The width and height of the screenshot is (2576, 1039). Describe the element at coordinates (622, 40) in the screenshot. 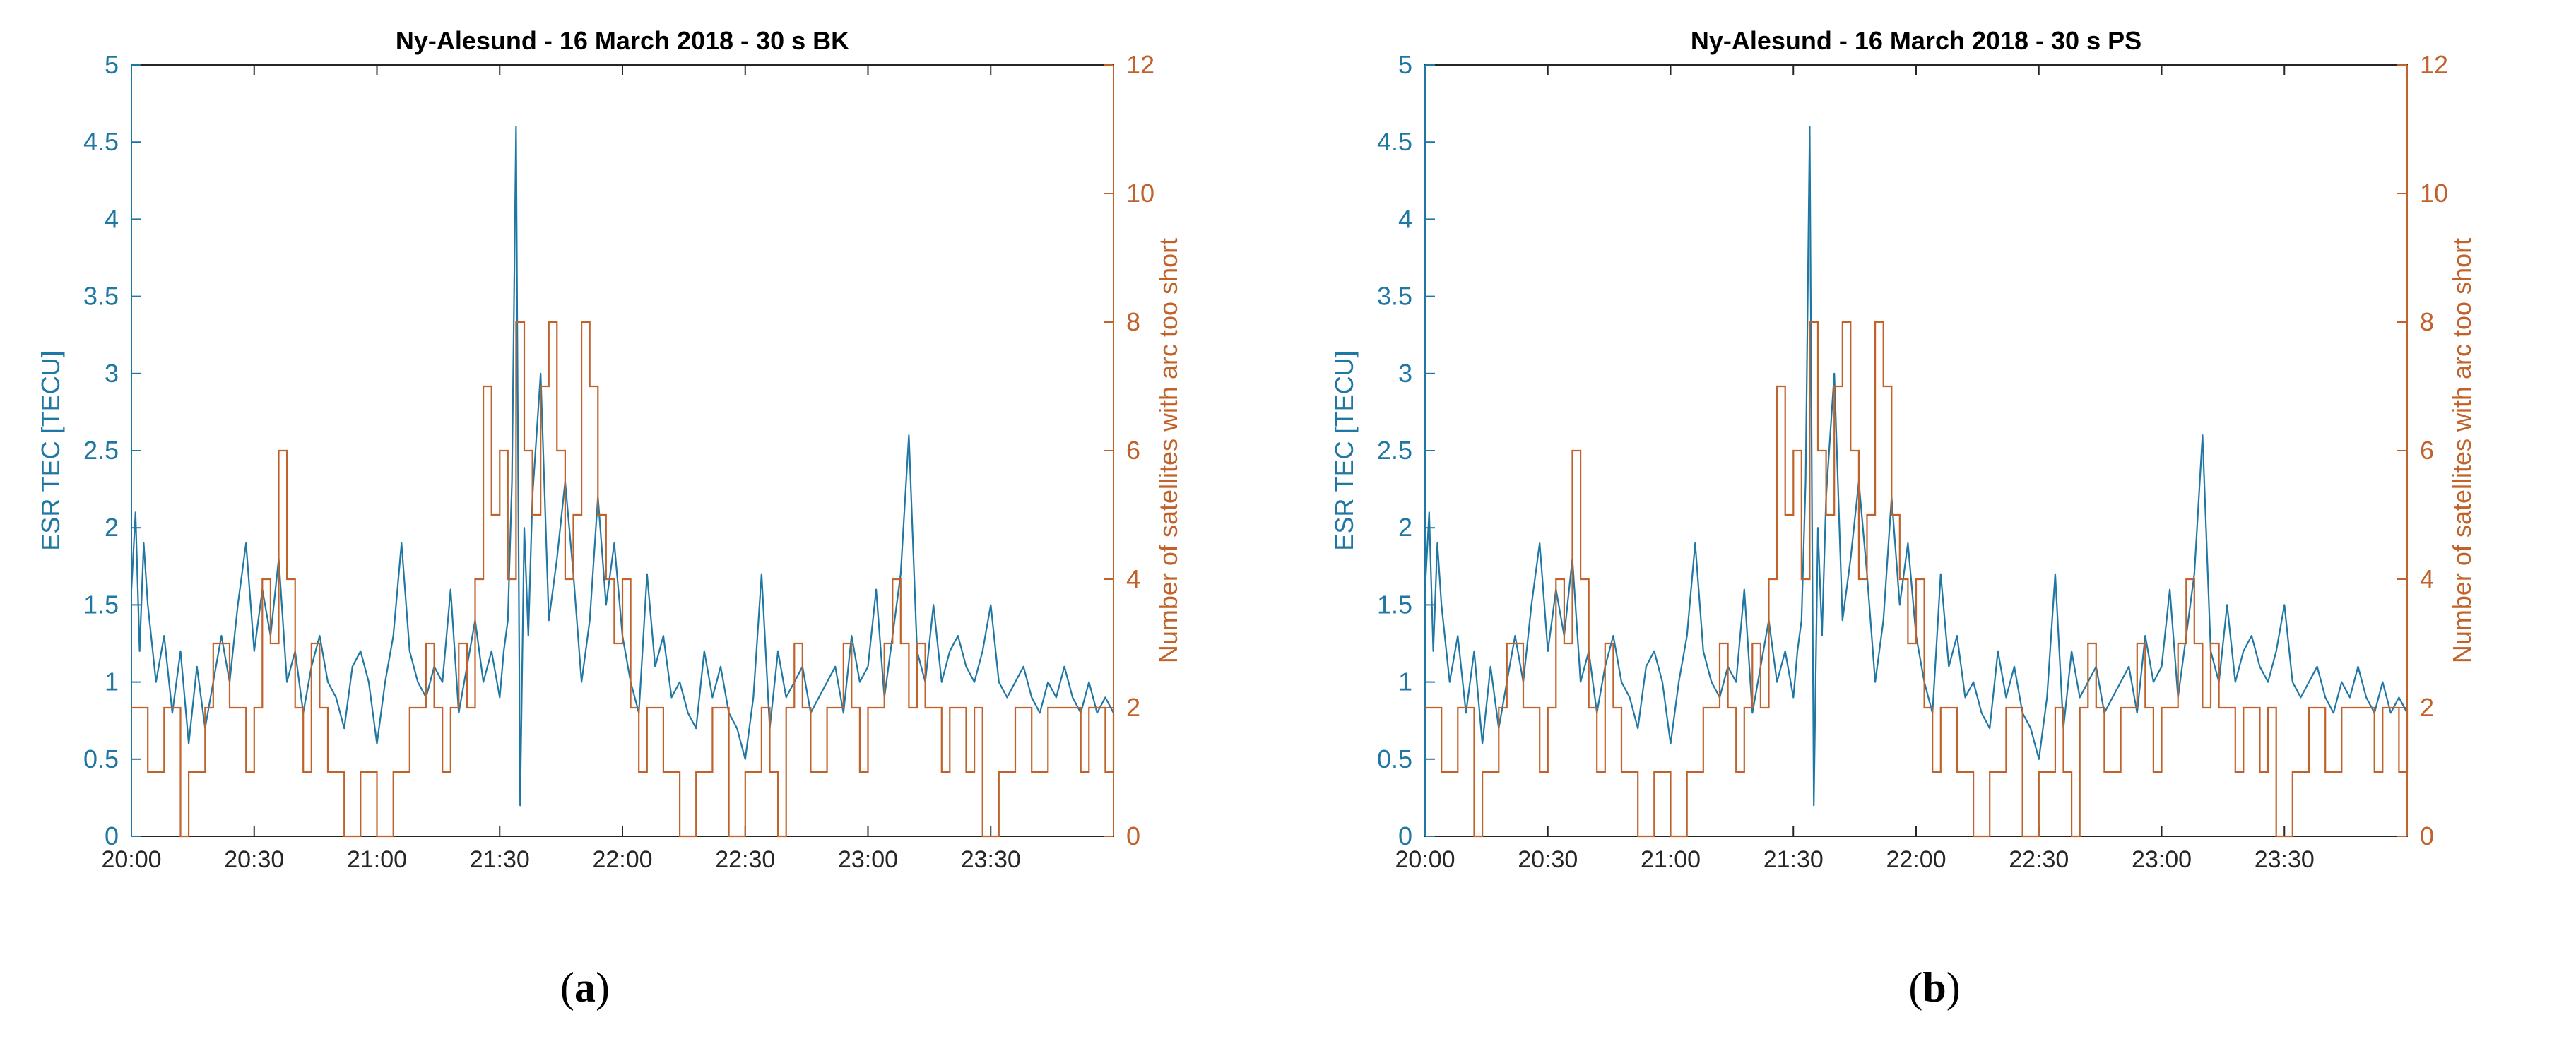

I see `chart-title: Ny-Alesund - 16 March 2018 - 30 s BK` at that location.